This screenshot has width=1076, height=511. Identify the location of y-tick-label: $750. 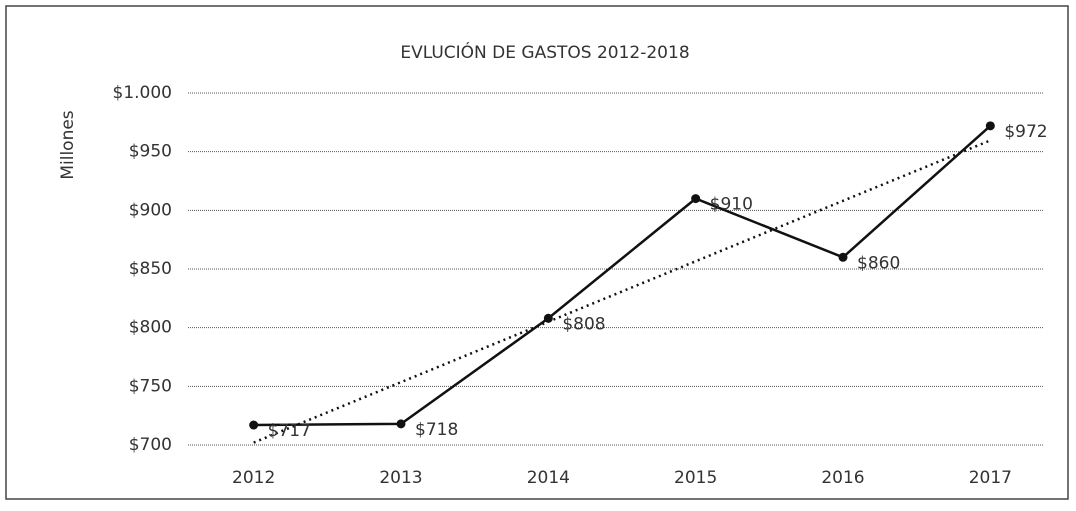
(150, 386).